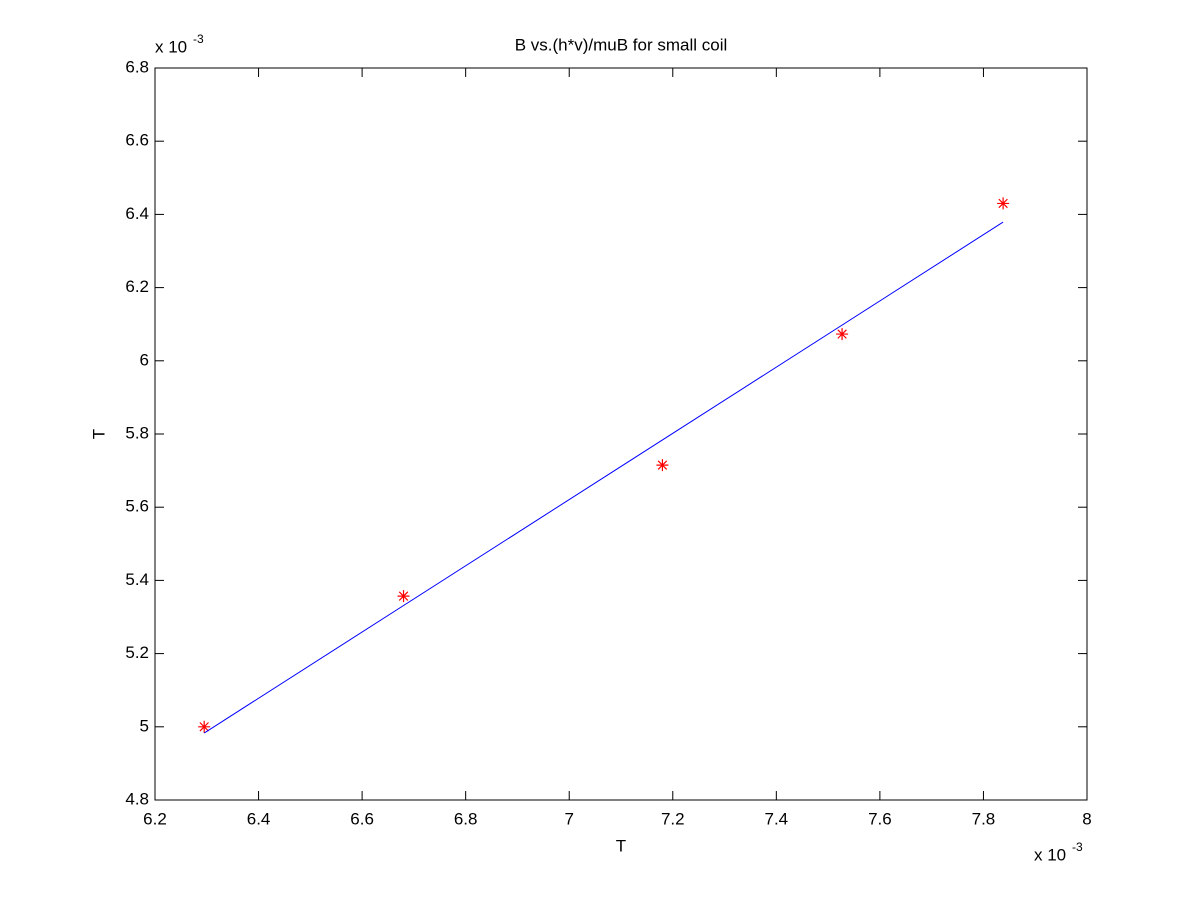 The image size is (1200, 900). I want to click on x-axis-label: T, so click(621, 845).